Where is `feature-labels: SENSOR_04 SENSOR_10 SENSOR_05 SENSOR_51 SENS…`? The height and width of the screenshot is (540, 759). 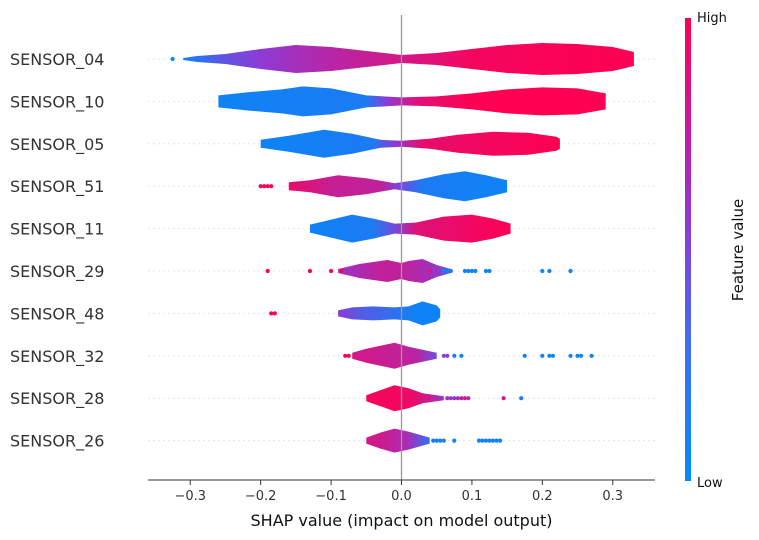
feature-labels: SENSOR_04 SENSOR_10 SENSOR_05 SENSOR_51 SENS… is located at coordinates (57, 251).